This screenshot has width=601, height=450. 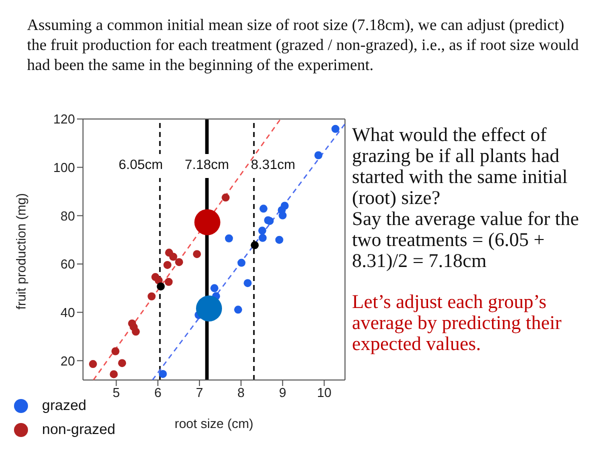 What do you see at coordinates (116, 392) in the screenshot?
I see `x-tick-label: 5` at bounding box center [116, 392].